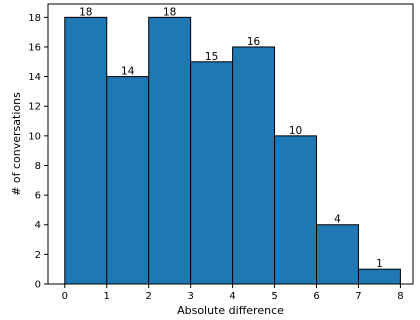  What do you see at coordinates (128, 72) in the screenshot?
I see `bar-value-label: 14` at bounding box center [128, 72].